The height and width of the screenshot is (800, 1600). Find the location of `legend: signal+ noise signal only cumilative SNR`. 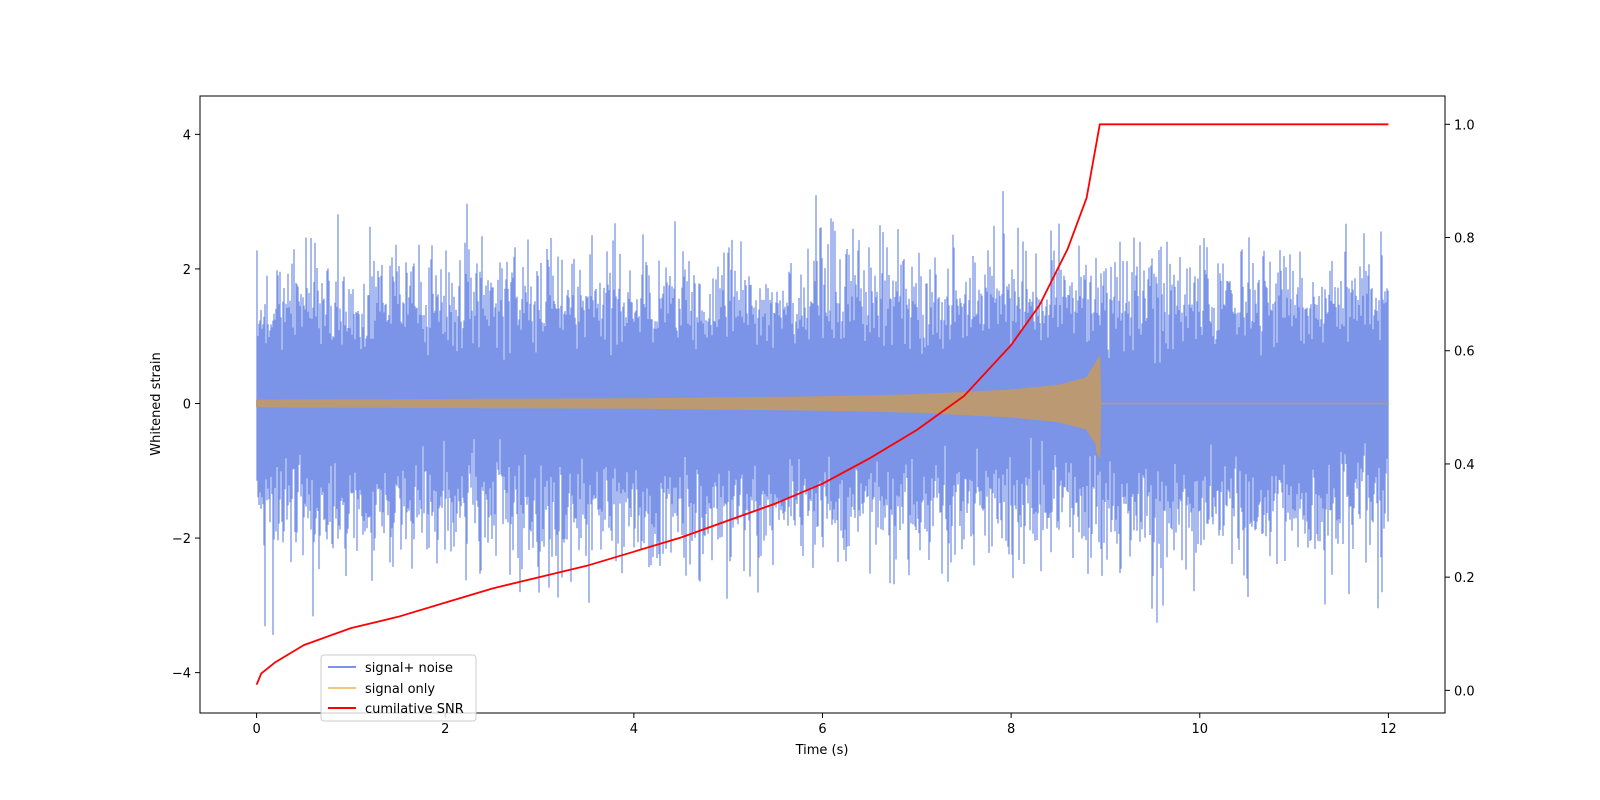

legend: signal+ noise signal only cumilative SNR is located at coordinates (398, 688).